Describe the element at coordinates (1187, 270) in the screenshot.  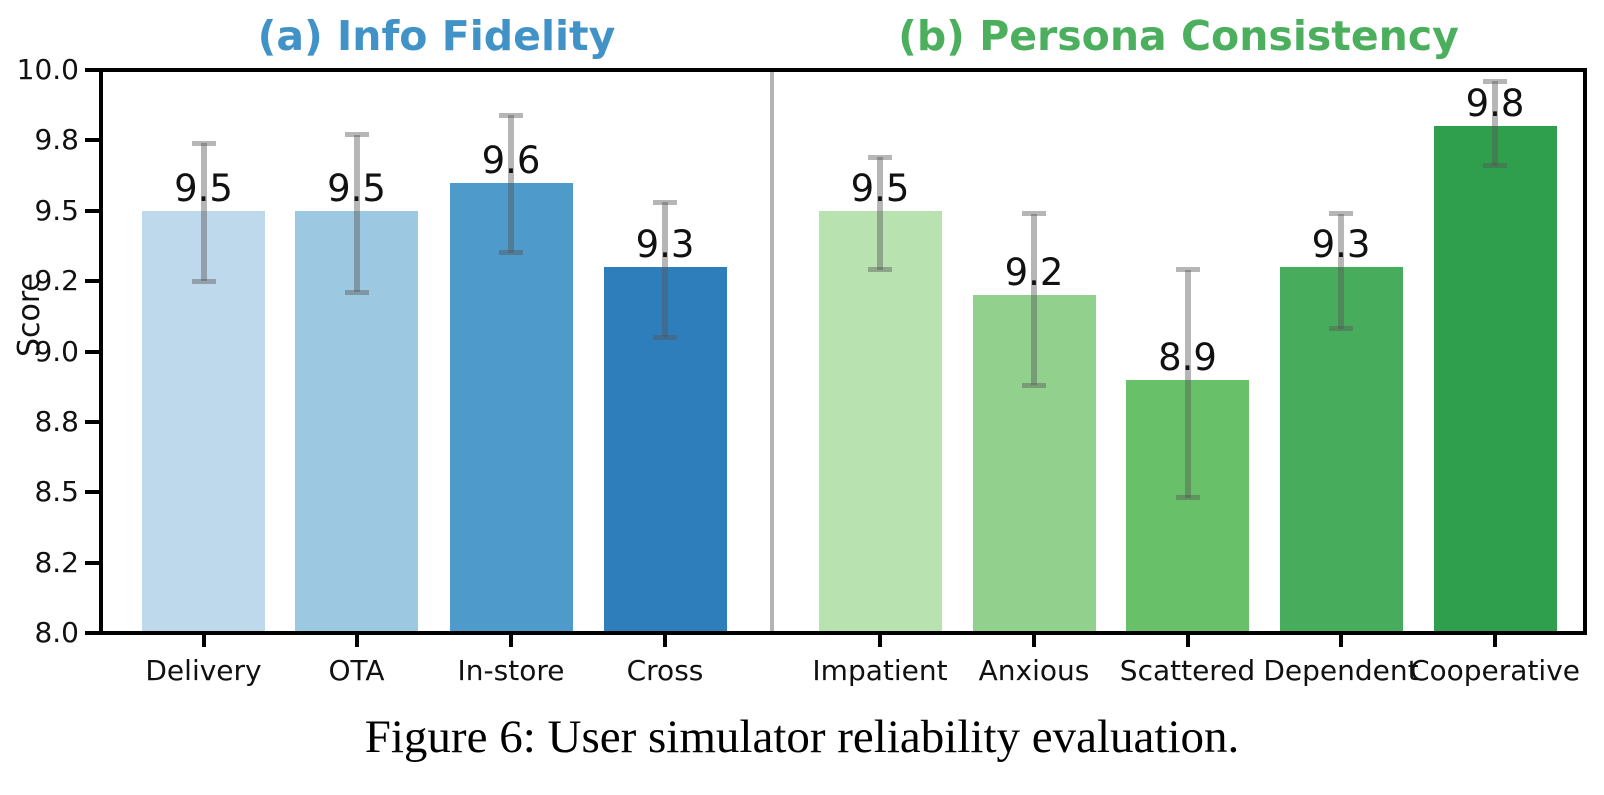
I see `error-cap-high-scattered` at that location.